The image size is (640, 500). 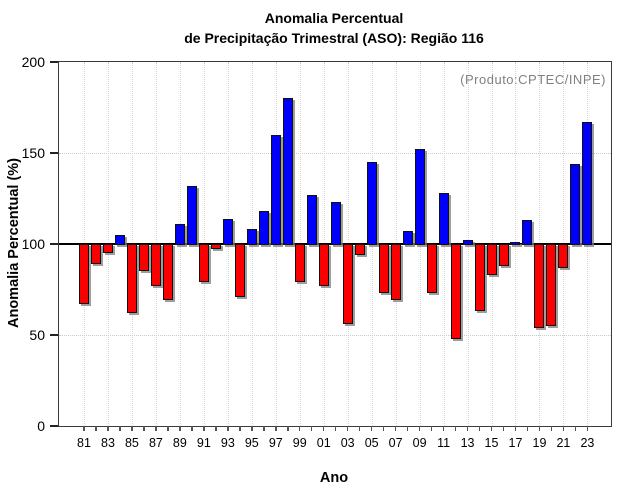 What do you see at coordinates (551, 428) in the screenshot?
I see `x-tick-2020` at bounding box center [551, 428].